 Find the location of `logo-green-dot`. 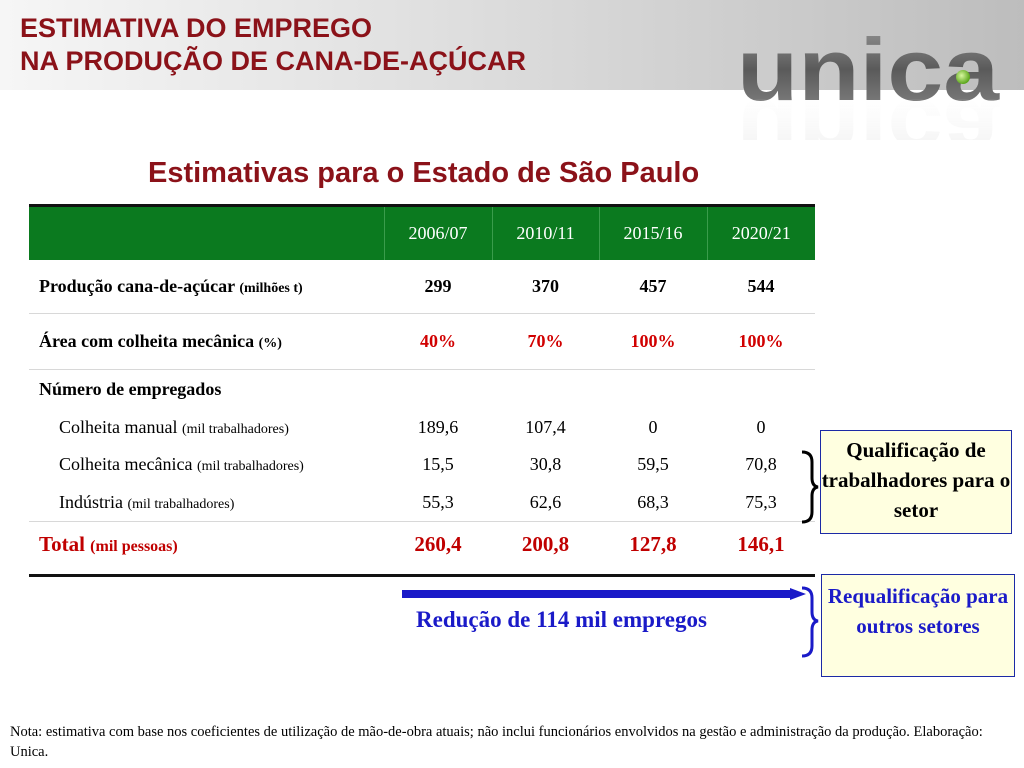

logo-green-dot is located at coordinates (963, 77).